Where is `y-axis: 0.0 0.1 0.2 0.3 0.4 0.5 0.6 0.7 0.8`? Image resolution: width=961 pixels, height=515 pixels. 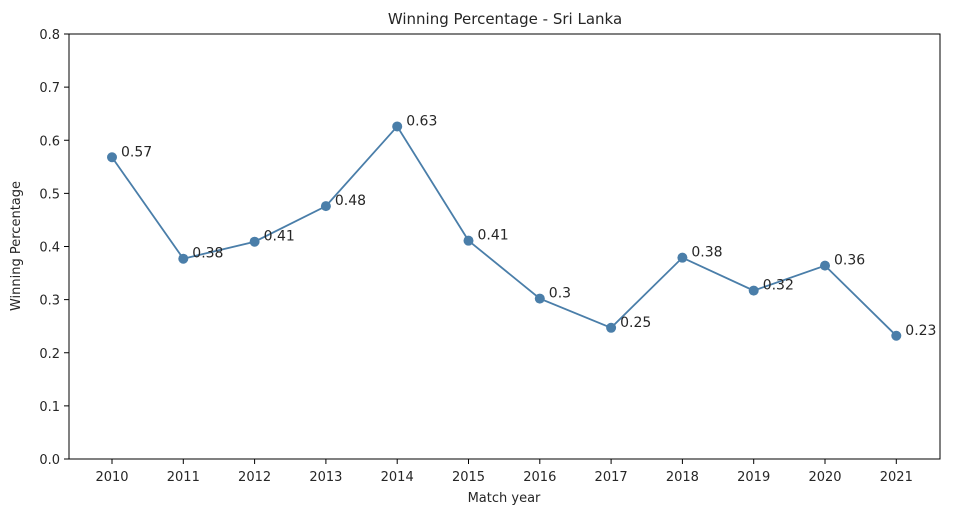 y-axis: 0.0 0.1 0.2 0.3 0.4 0.5 0.6 0.7 0.8 is located at coordinates (54, 248).